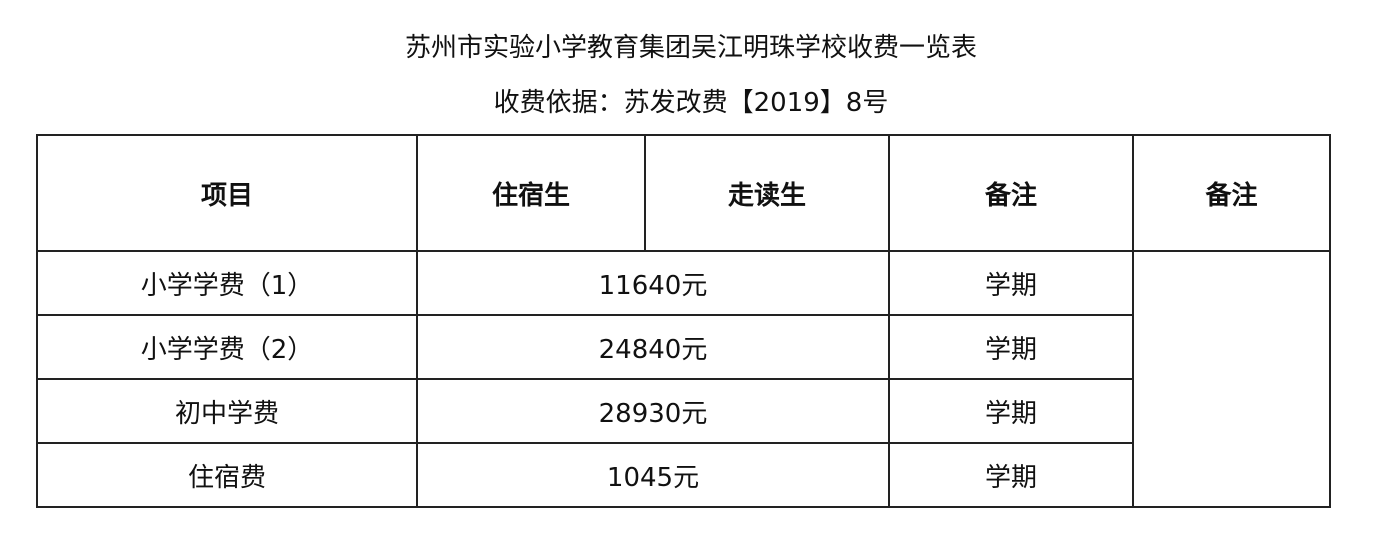 This screenshot has width=1382, height=546. I want to click on fee-cell: 1045元, so click(653, 475).